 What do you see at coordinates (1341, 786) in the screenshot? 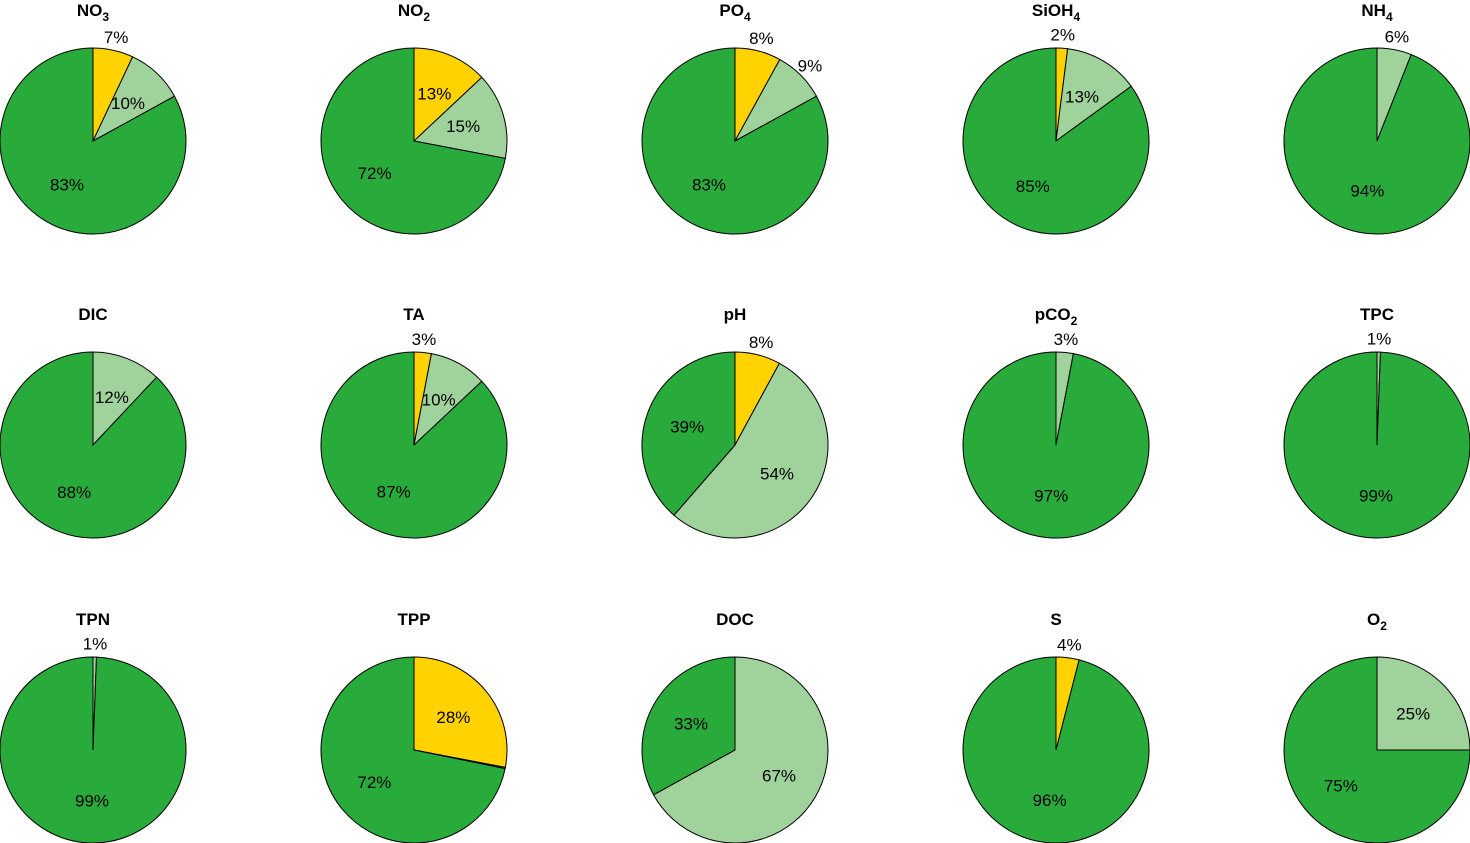
I see `slice-label: 75%` at bounding box center [1341, 786].